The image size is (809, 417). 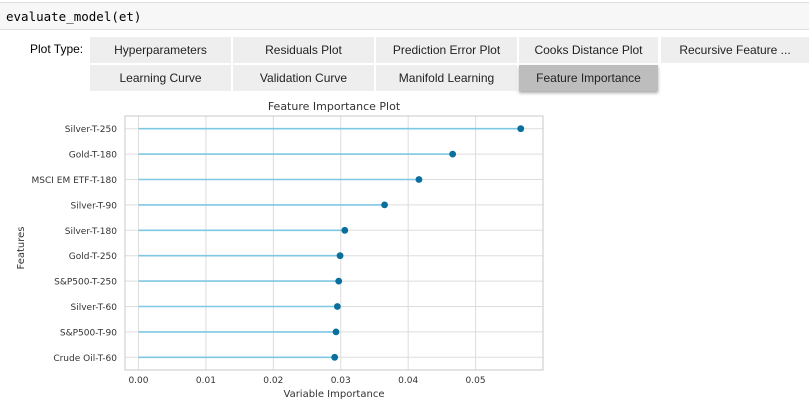 I want to click on code-cell: evaluate_model(et), so click(x=404, y=16).